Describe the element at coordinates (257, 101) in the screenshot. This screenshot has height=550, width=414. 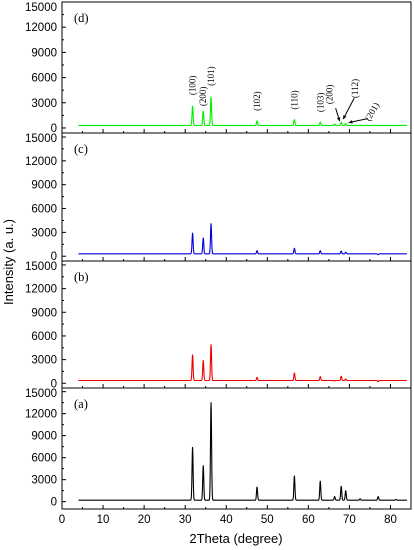
I see `peak-label: (102)` at that location.